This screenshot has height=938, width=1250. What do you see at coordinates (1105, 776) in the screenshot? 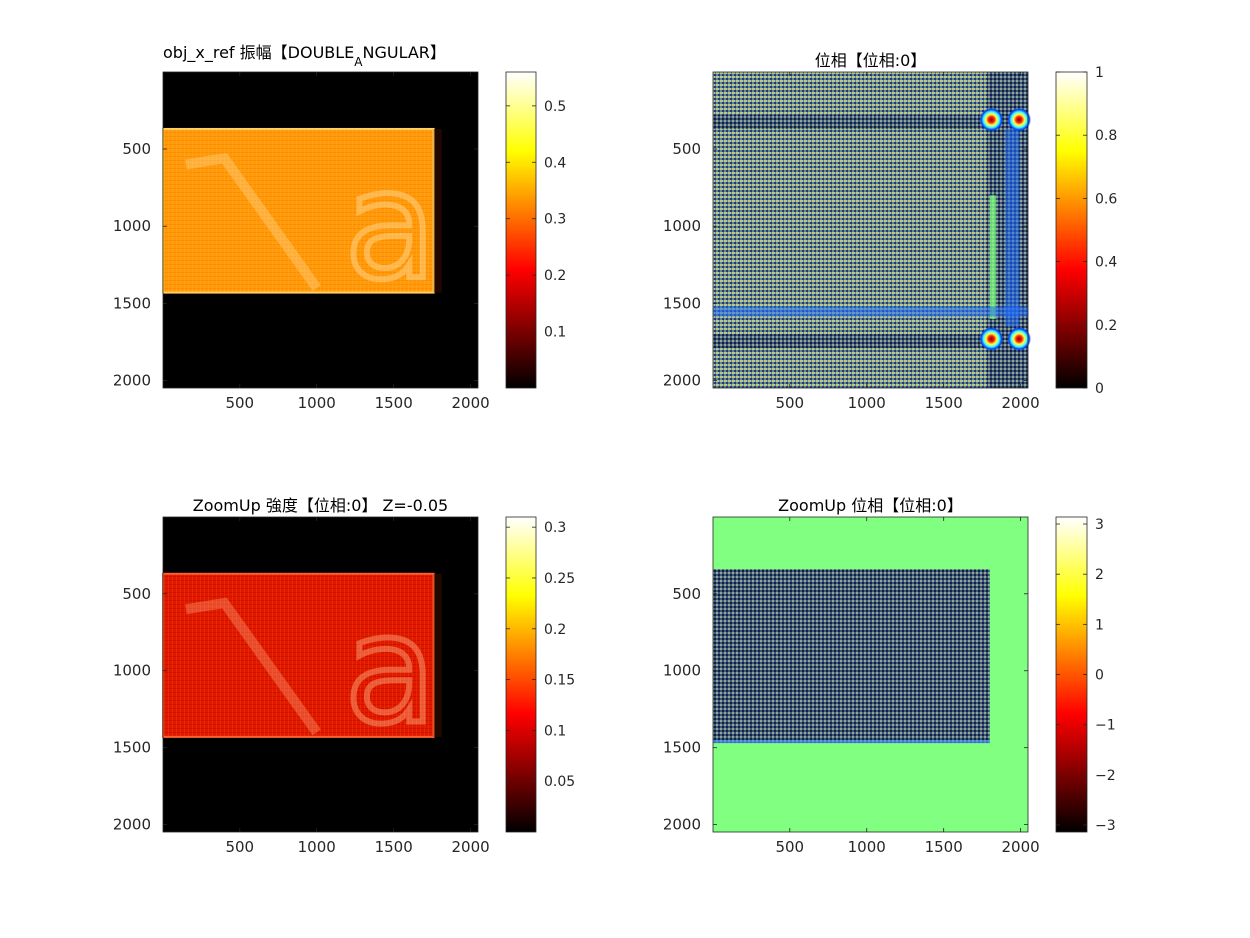
I see `colorbar-tick-label: −2` at bounding box center [1105, 776].